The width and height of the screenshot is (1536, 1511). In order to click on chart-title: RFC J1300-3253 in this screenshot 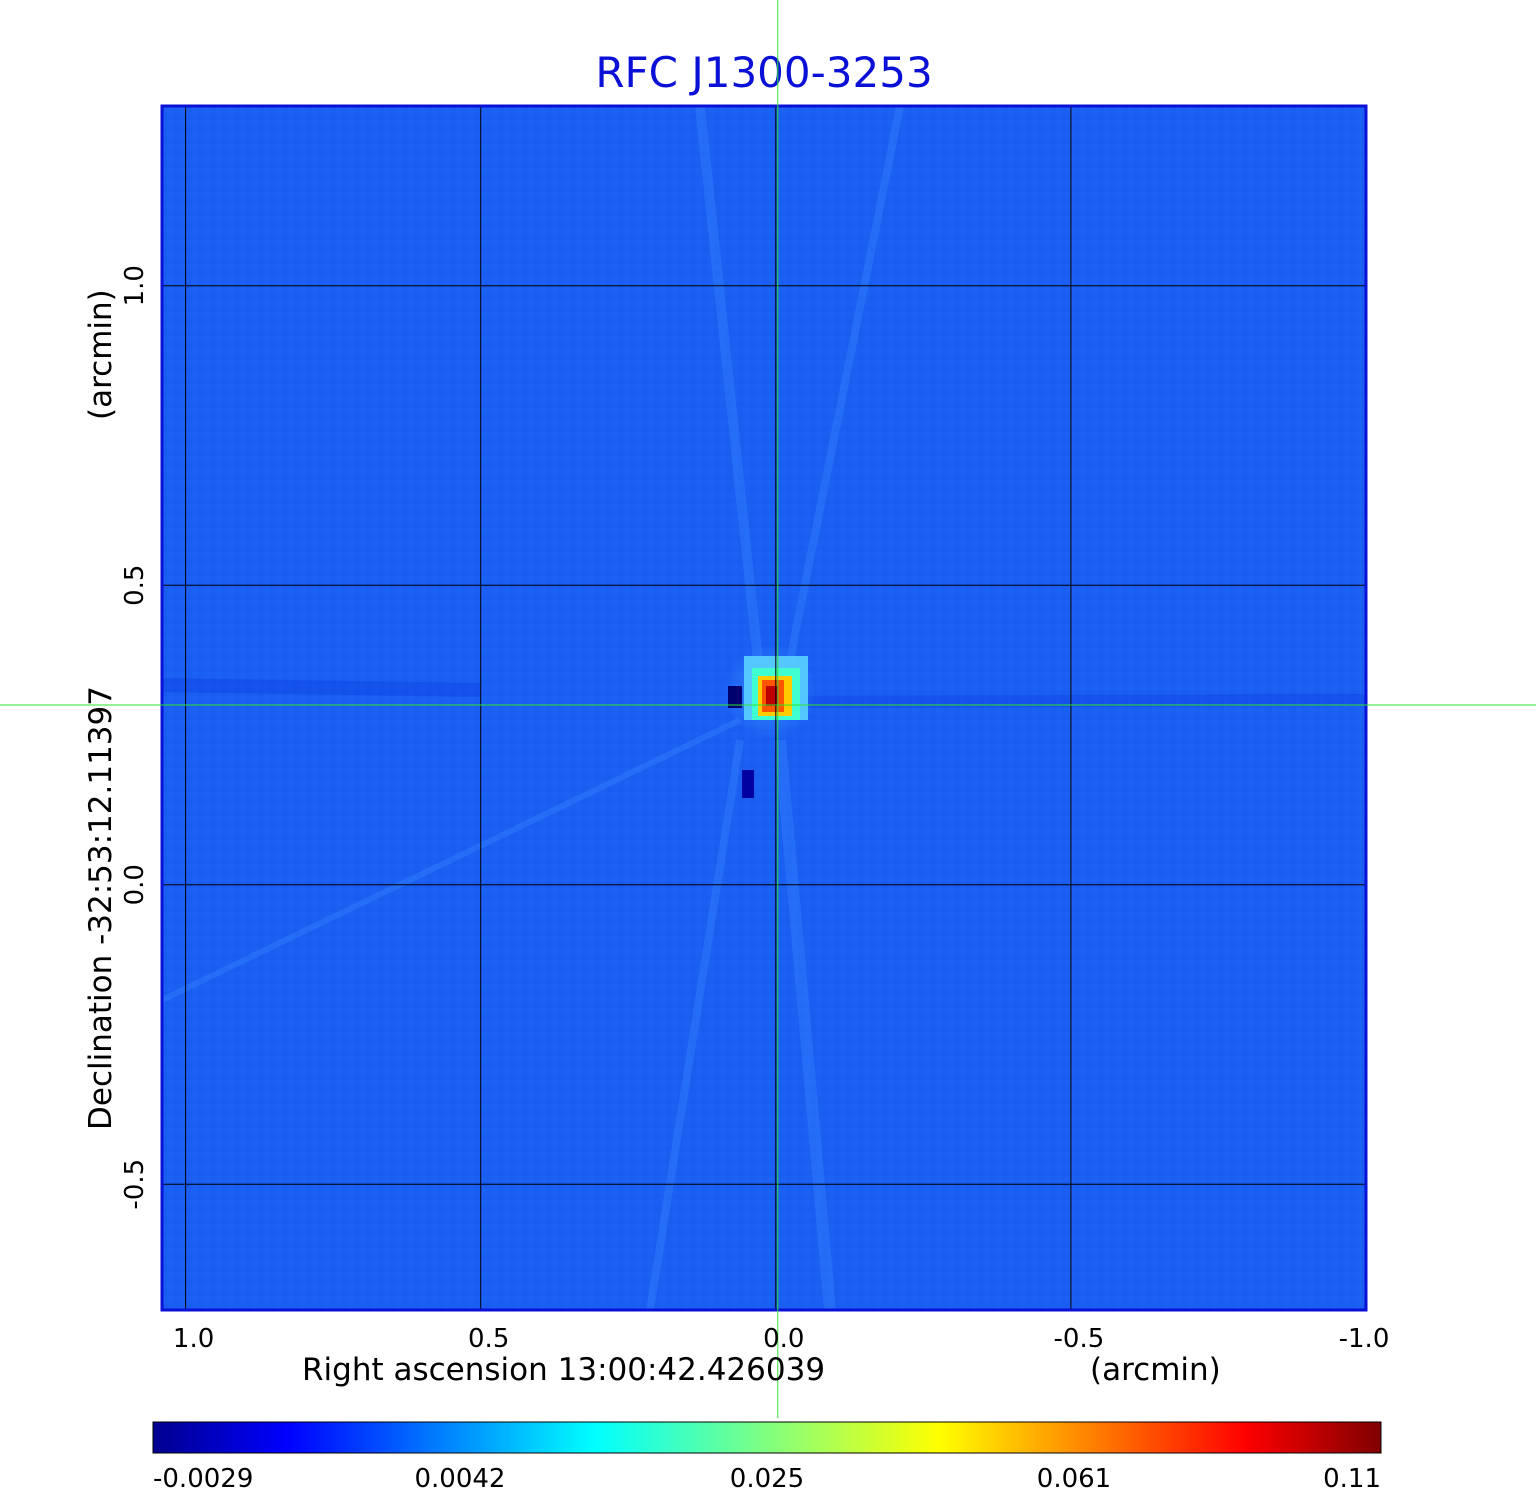, I will do `click(763, 72)`.